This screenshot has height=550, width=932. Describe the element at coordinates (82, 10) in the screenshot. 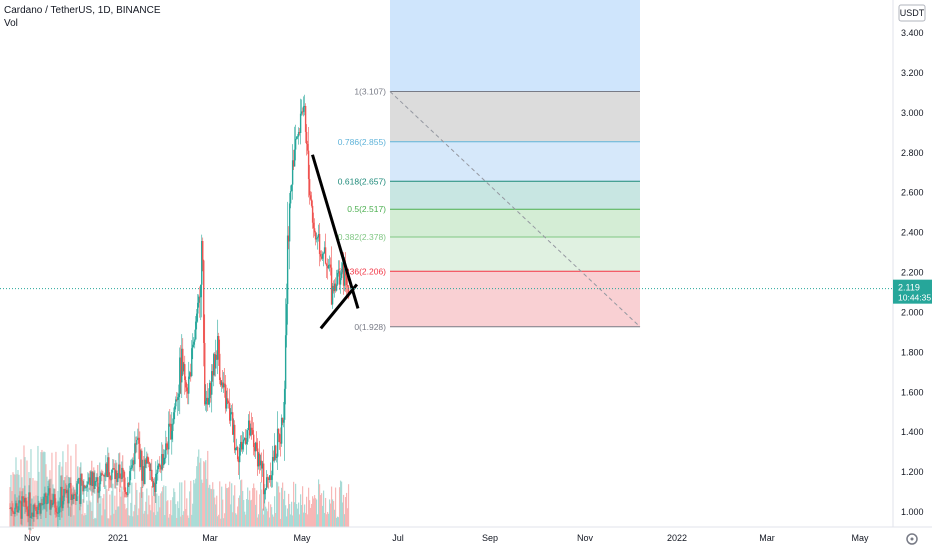

I see `symbol-title: Cardano / TetherUS, 1D, BINANCE` at that location.